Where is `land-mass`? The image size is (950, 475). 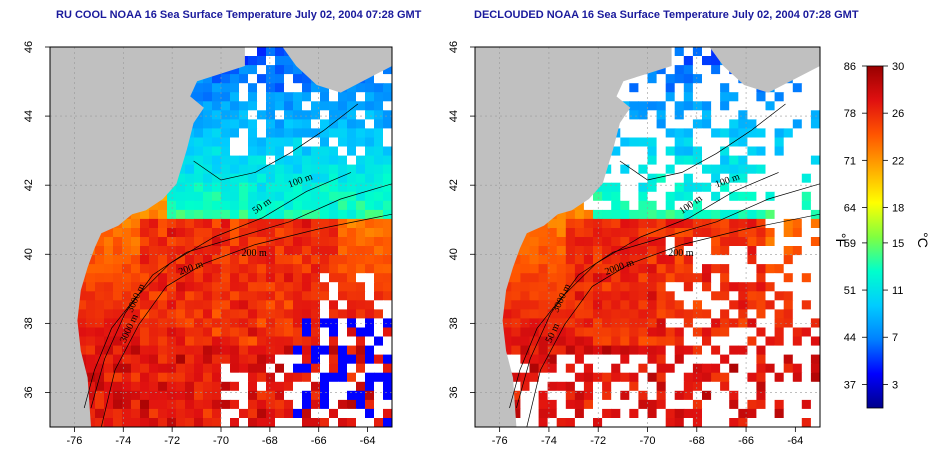 land-mass is located at coordinates (337, 70).